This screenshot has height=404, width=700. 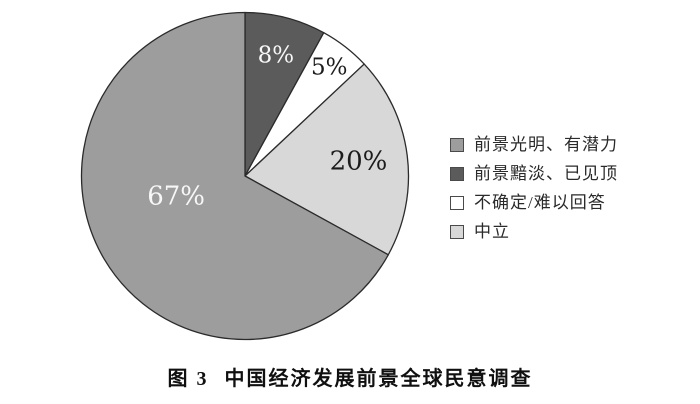 What do you see at coordinates (546, 173) in the screenshot?
I see `legend-label: 前景黯淡、已见顶` at bounding box center [546, 173].